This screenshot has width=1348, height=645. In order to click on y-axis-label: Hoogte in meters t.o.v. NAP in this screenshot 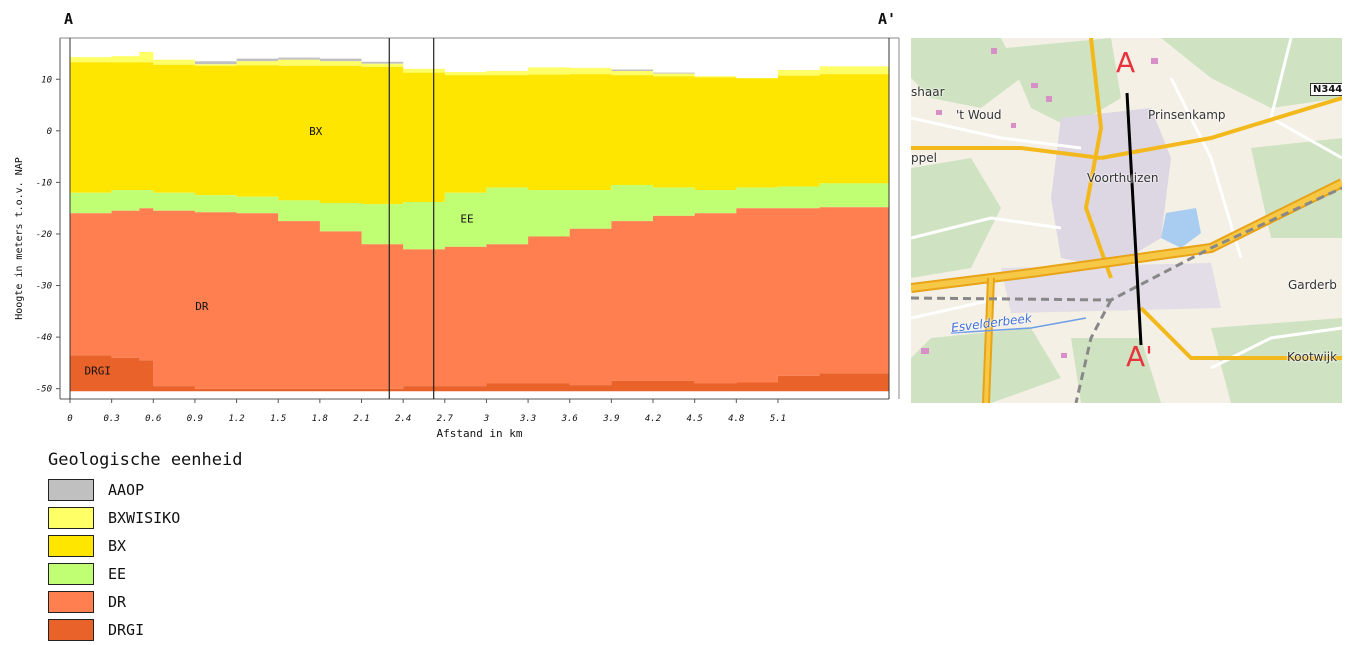, I will do `click(19, 238)`.